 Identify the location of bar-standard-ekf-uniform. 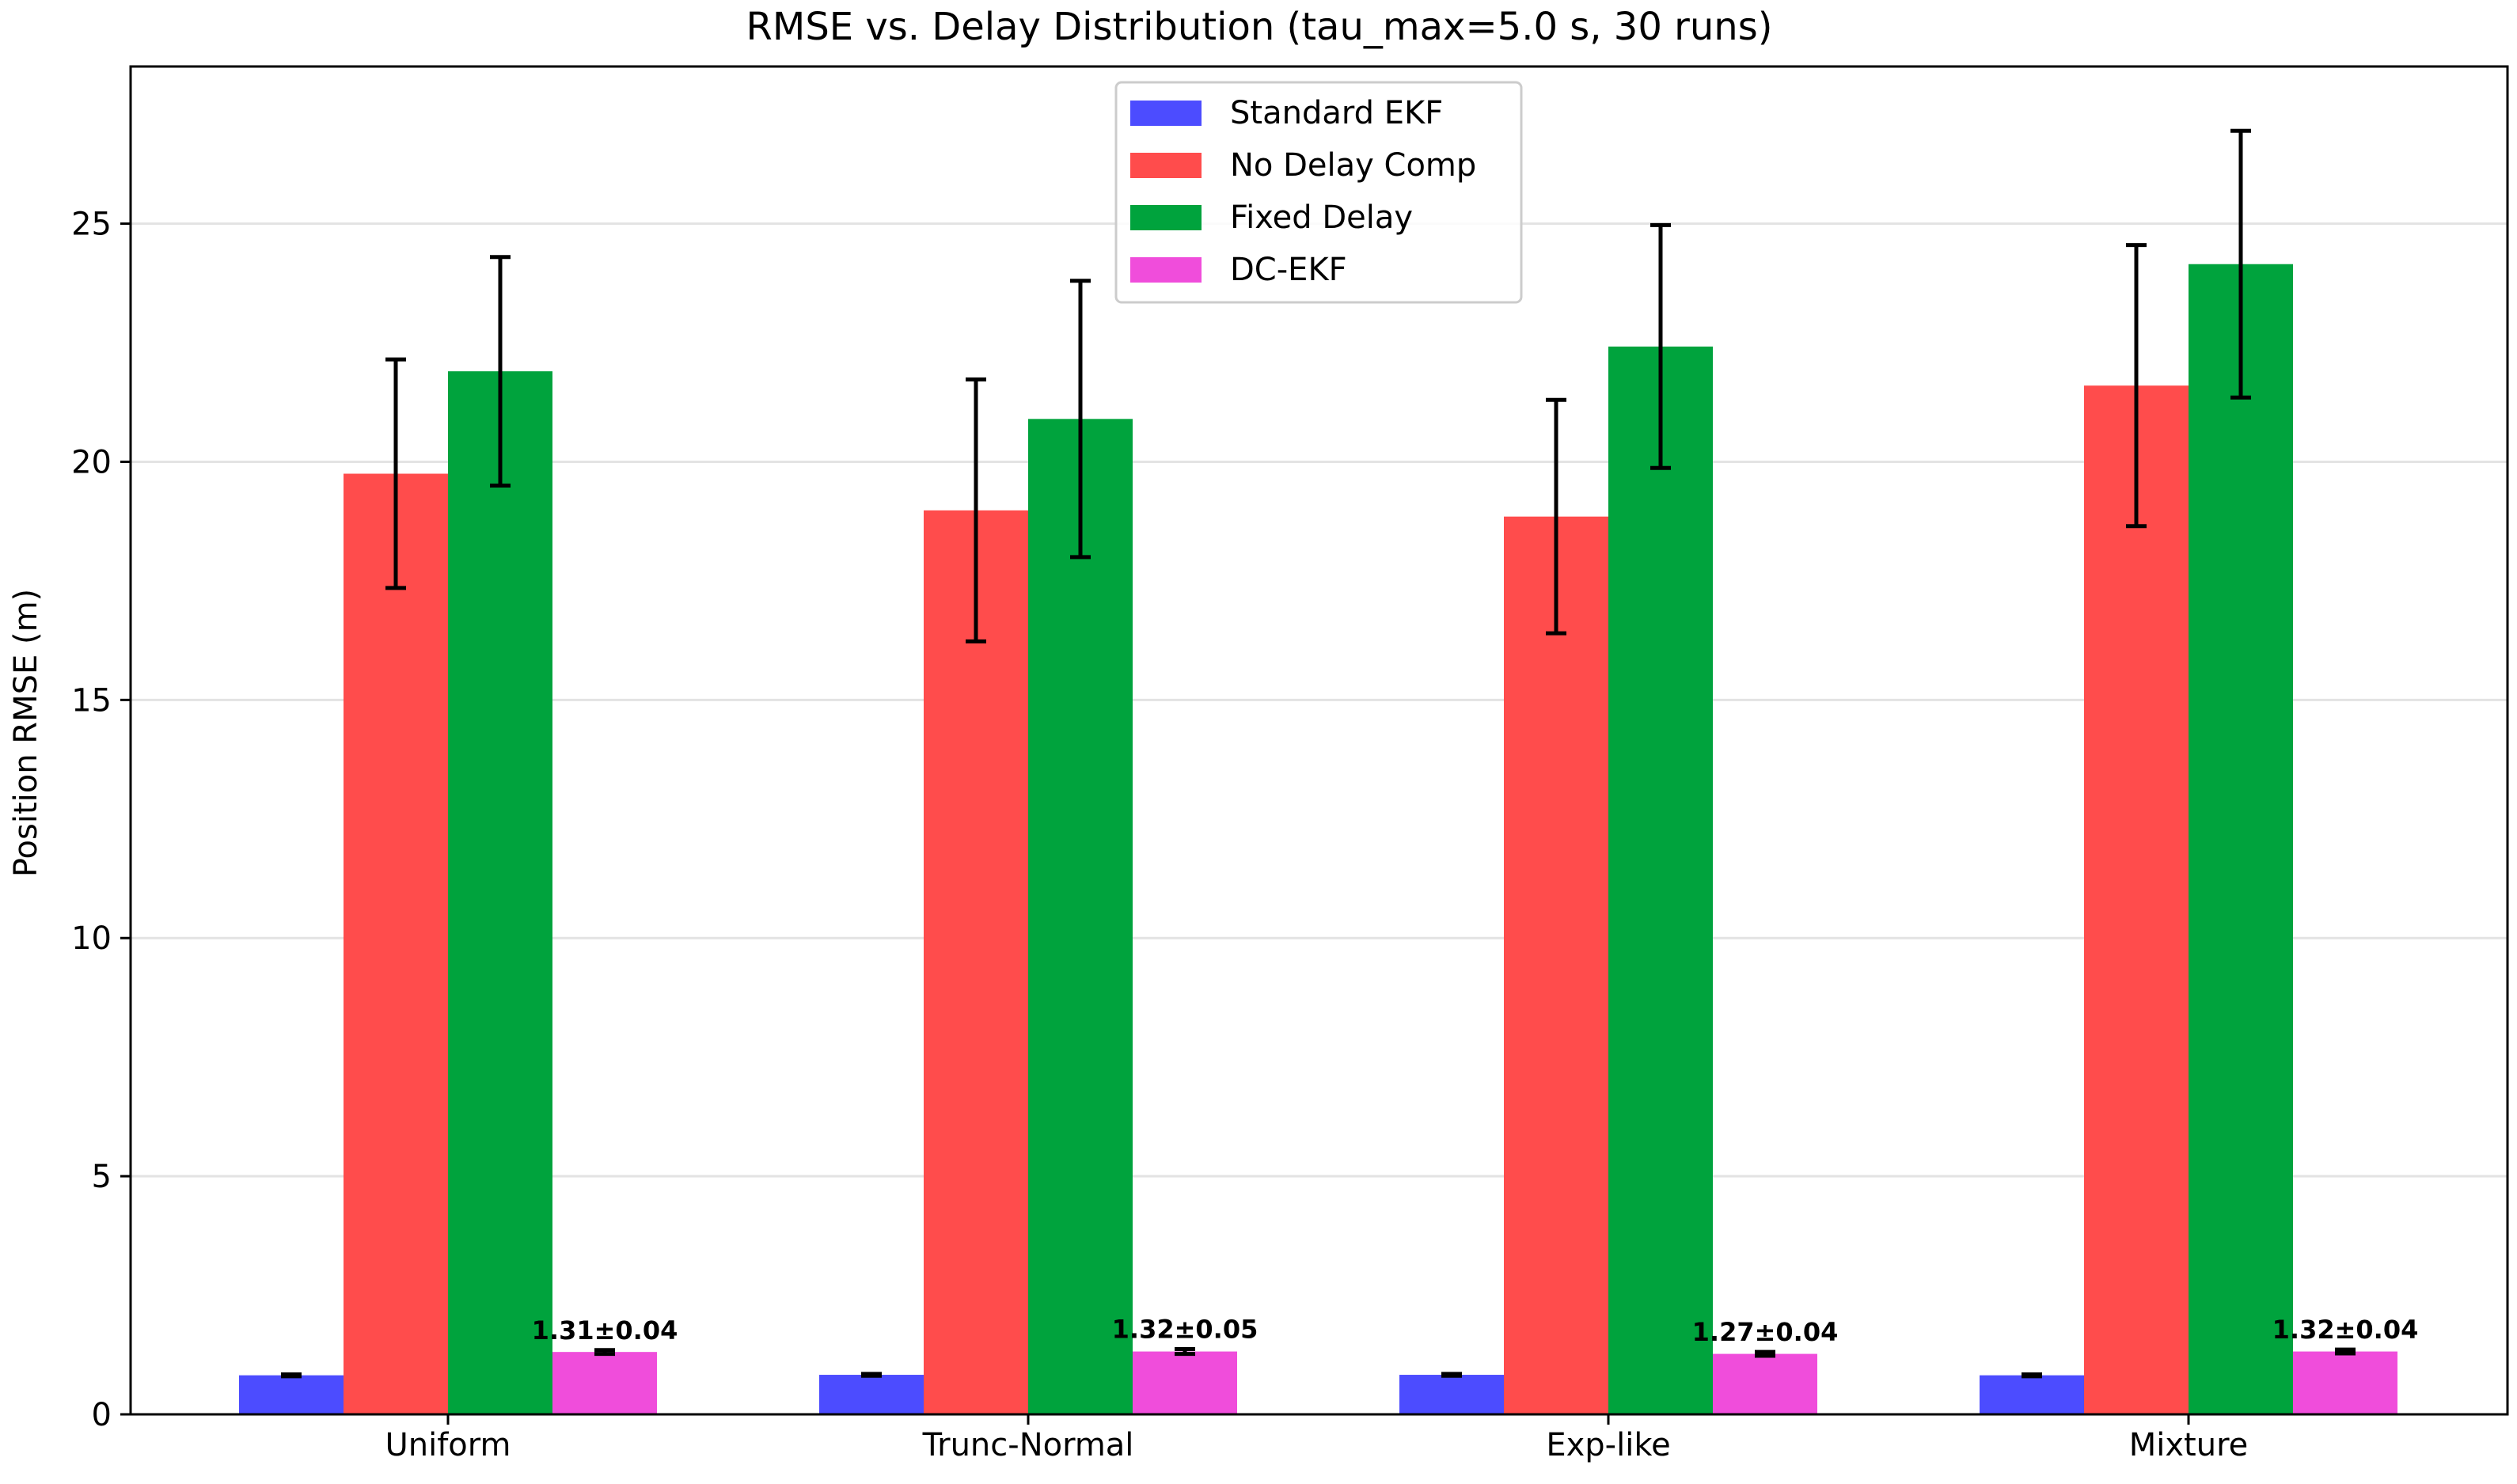
(291, 1394).